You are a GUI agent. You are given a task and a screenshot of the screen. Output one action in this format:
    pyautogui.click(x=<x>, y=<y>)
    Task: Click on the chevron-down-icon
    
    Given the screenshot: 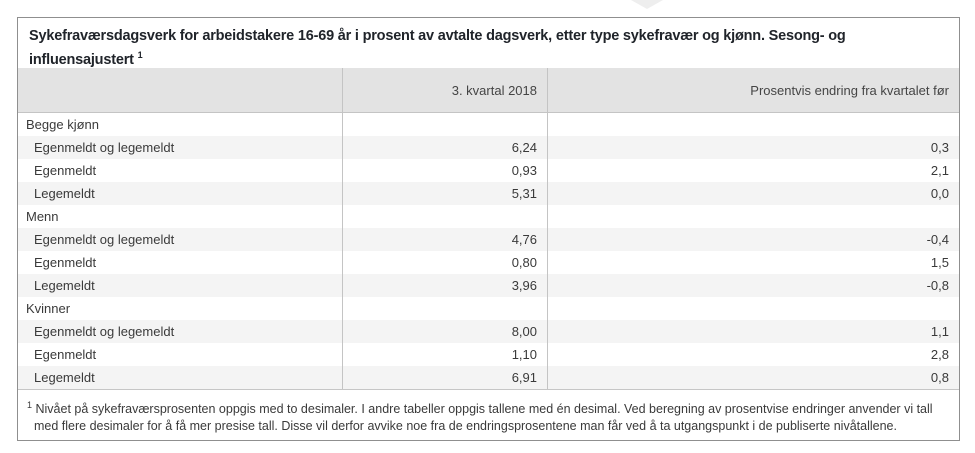 What is the action you would take?
    pyautogui.click(x=647, y=4)
    